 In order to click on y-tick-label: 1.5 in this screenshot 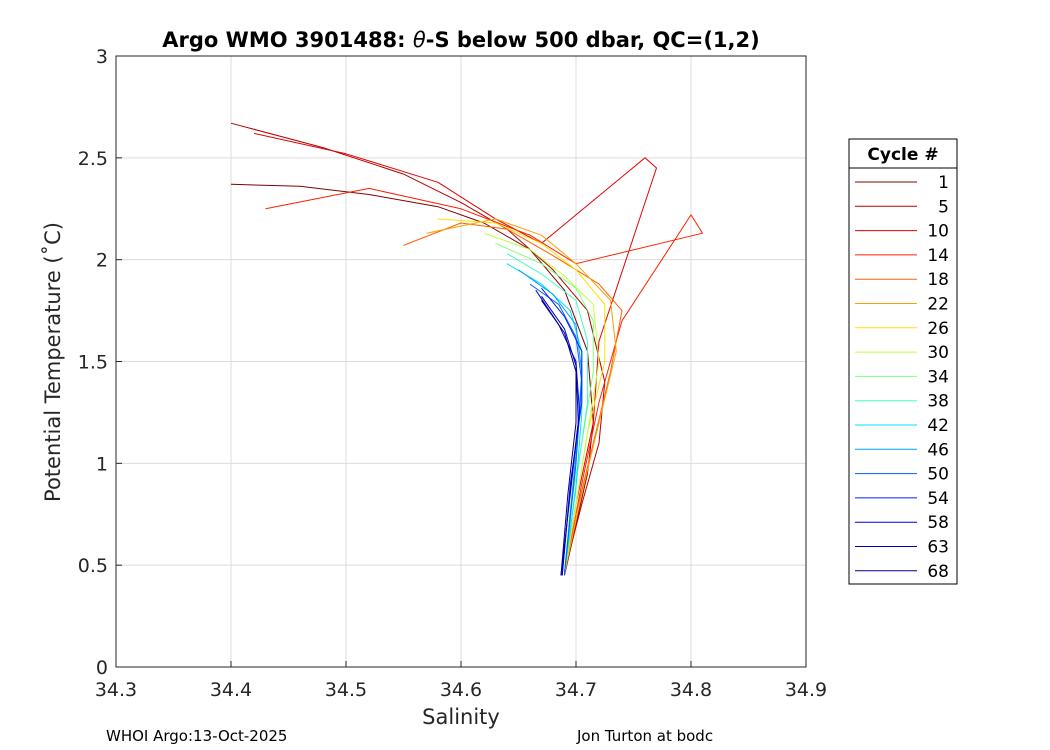, I will do `click(93, 363)`.